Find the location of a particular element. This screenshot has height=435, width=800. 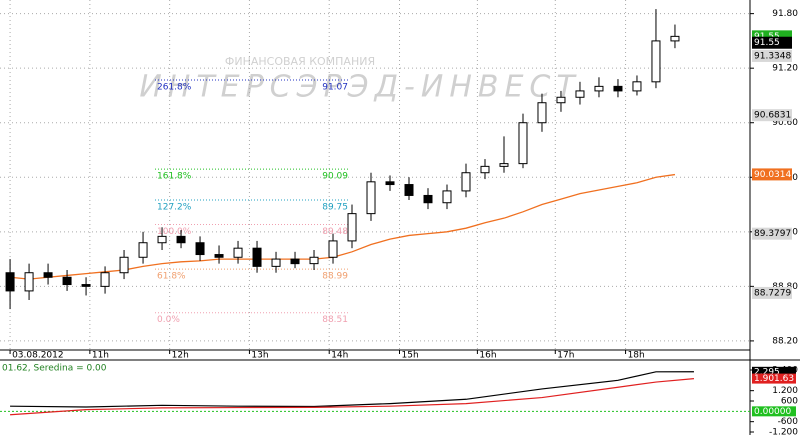

price-label: 90.0314 is located at coordinates (772, 175).